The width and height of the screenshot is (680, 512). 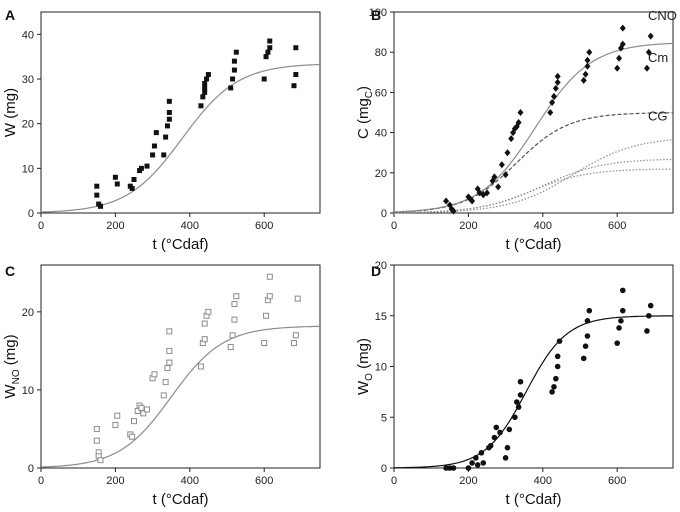 I want to click on panel-a-ytick-label: 0, so click(x=31, y=214).